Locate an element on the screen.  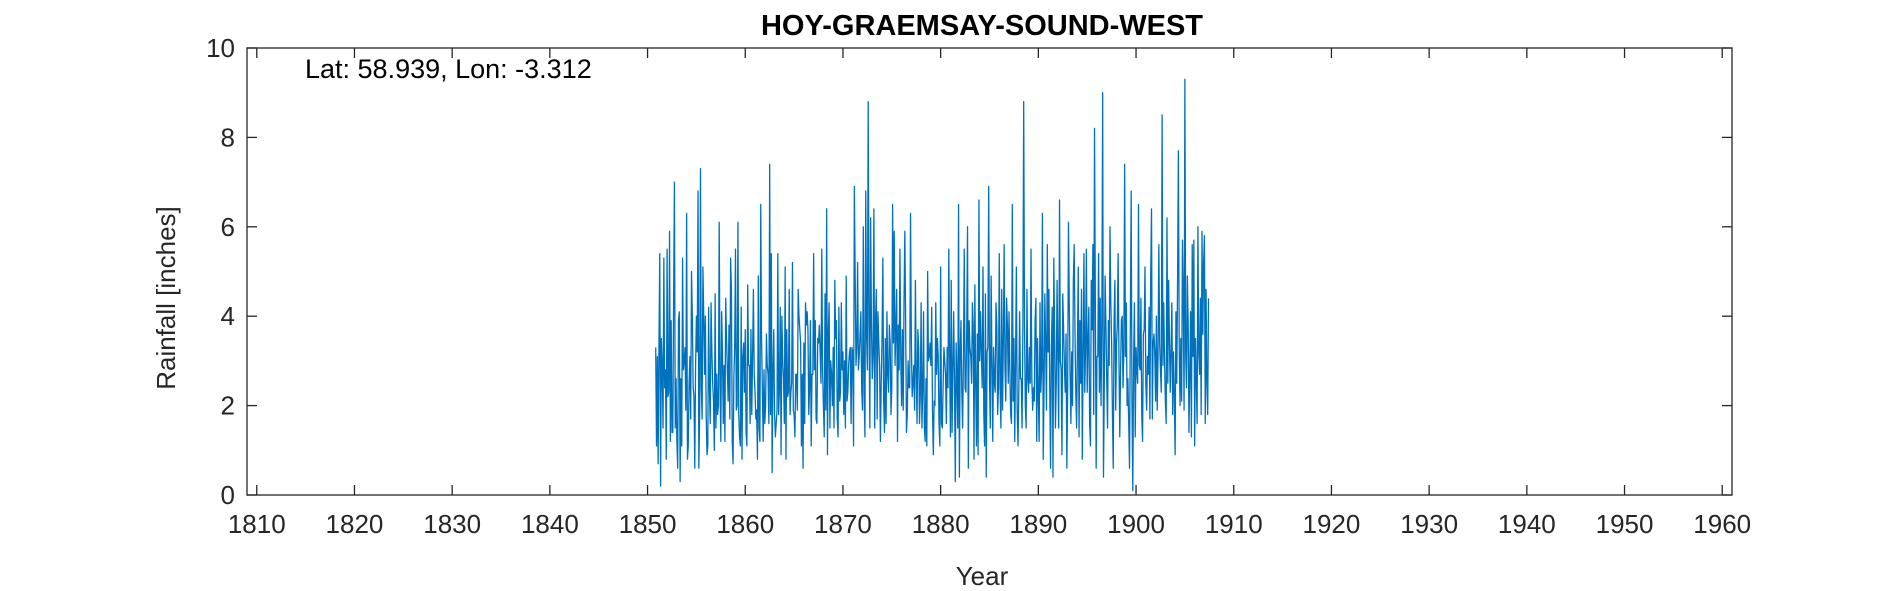
y-tick-label: 0 is located at coordinates (228, 495).